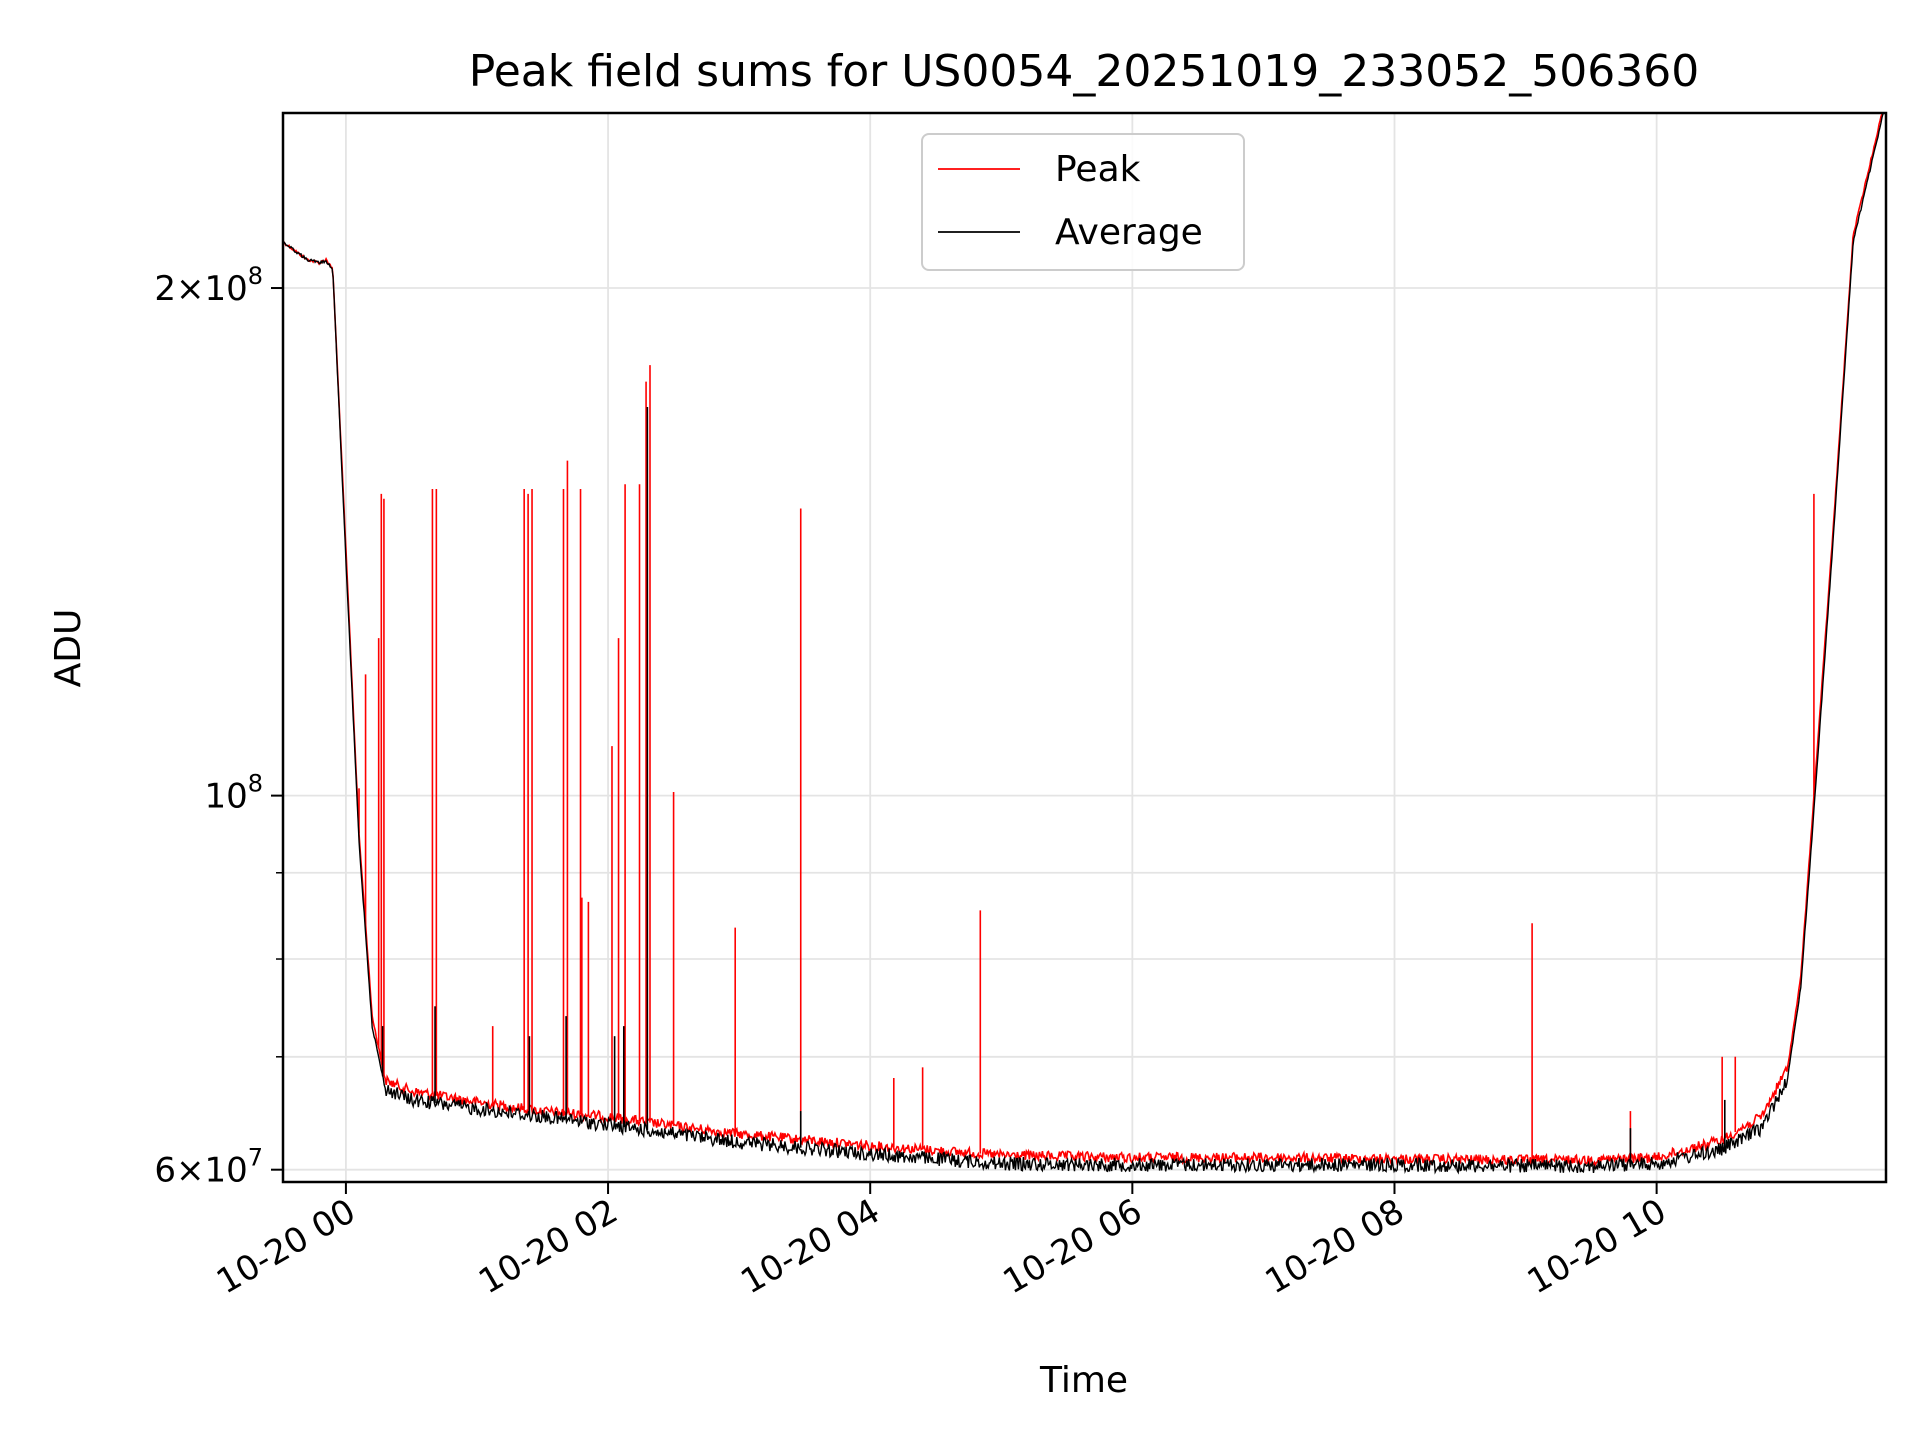 The image size is (1920, 1440). I want to click on x-axis-title: Time, so click(1083, 1380).